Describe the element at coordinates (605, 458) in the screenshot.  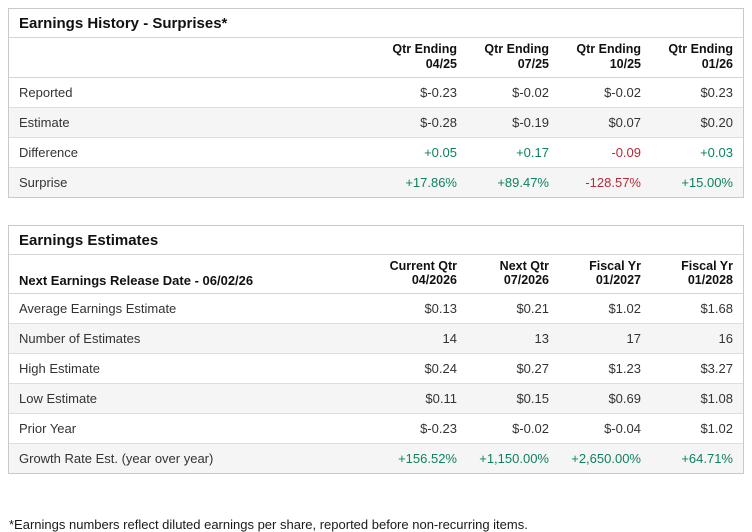
I see `value-cell: +2,650.00%` at that location.